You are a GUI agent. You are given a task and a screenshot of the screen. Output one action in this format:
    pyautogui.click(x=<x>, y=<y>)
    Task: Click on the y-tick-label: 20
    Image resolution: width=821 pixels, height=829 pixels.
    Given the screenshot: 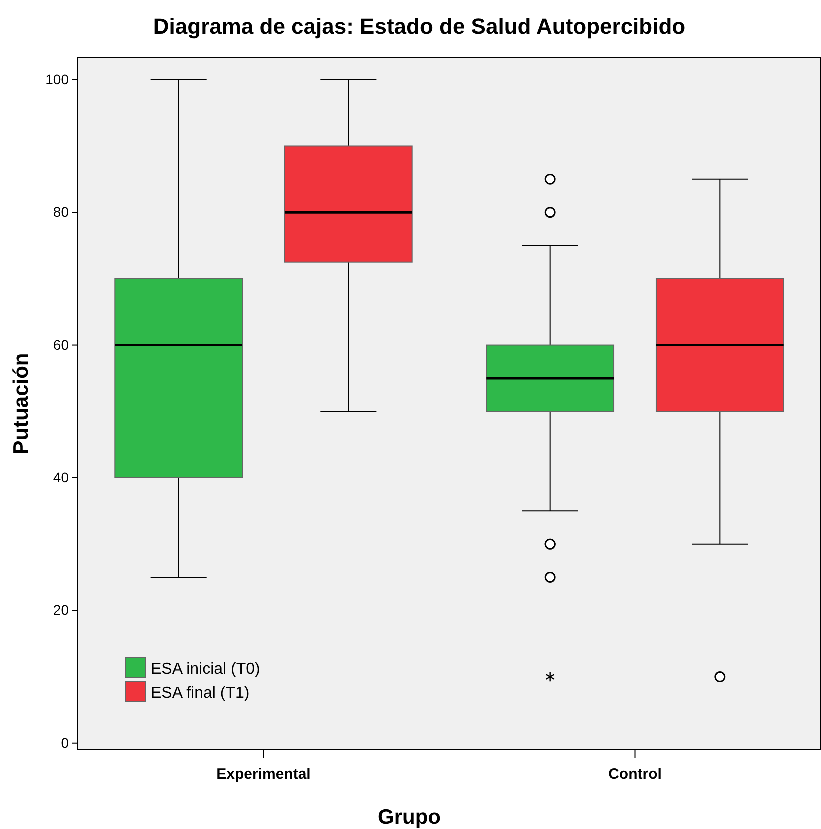 What is the action you would take?
    pyautogui.click(x=61, y=610)
    